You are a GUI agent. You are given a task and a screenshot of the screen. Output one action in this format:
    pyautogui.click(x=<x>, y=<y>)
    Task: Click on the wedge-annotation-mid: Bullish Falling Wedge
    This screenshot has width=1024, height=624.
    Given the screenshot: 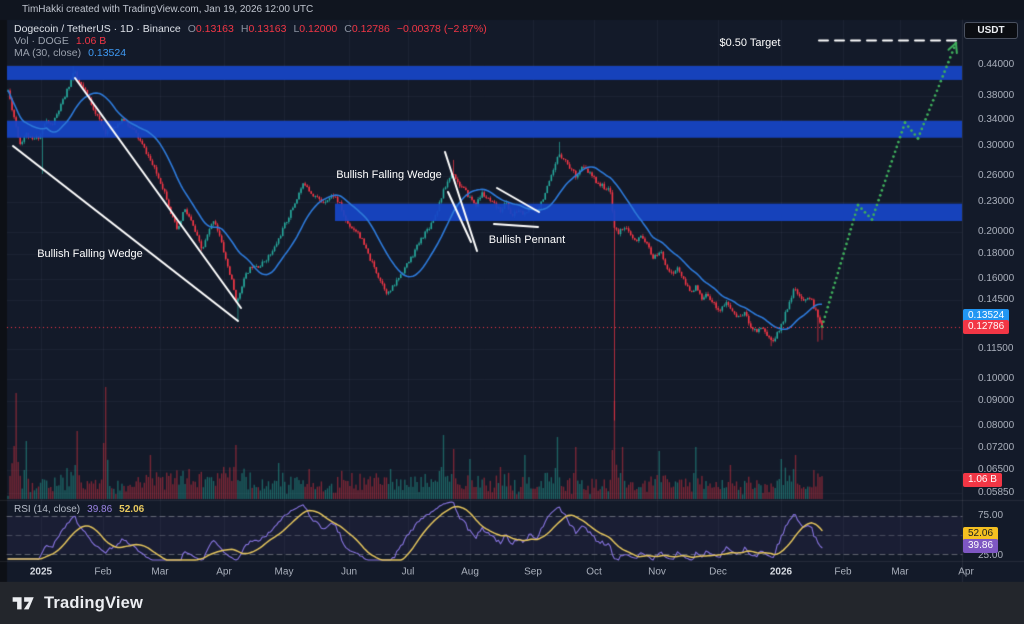 What is the action you would take?
    pyautogui.click(x=389, y=175)
    